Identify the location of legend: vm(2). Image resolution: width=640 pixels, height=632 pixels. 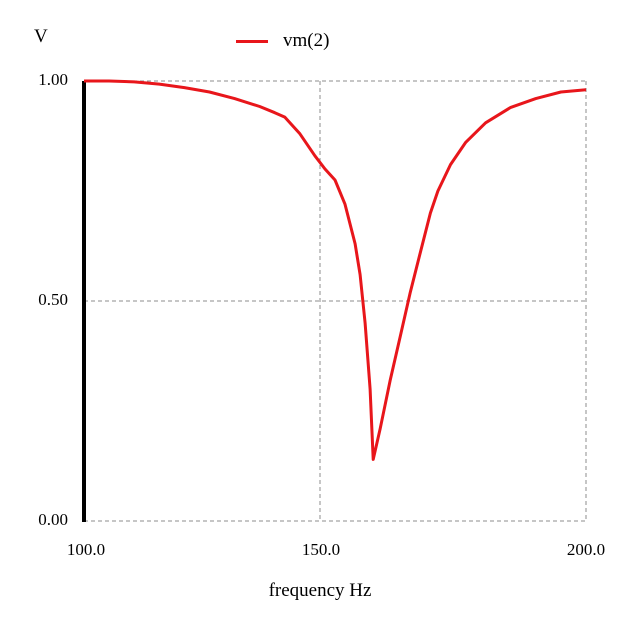
(282, 41).